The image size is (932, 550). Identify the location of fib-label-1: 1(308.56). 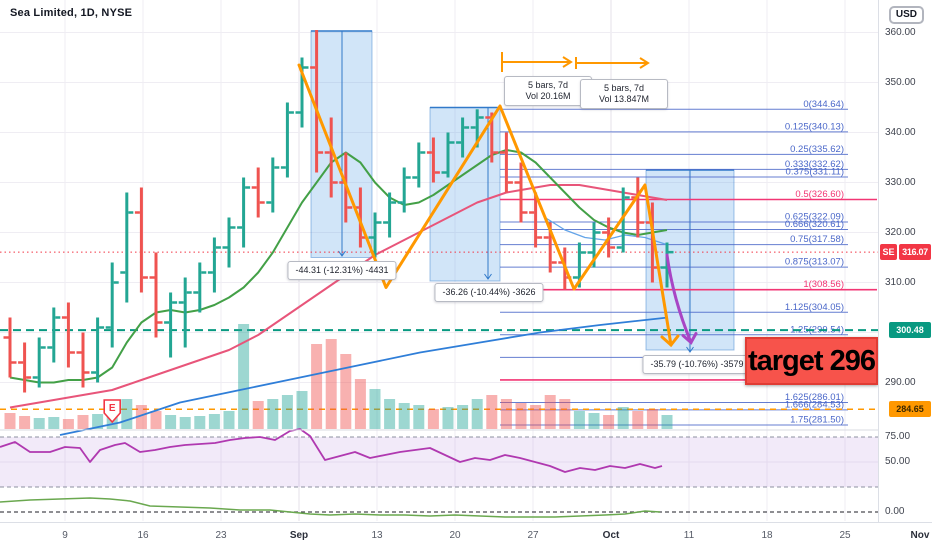
(823, 284).